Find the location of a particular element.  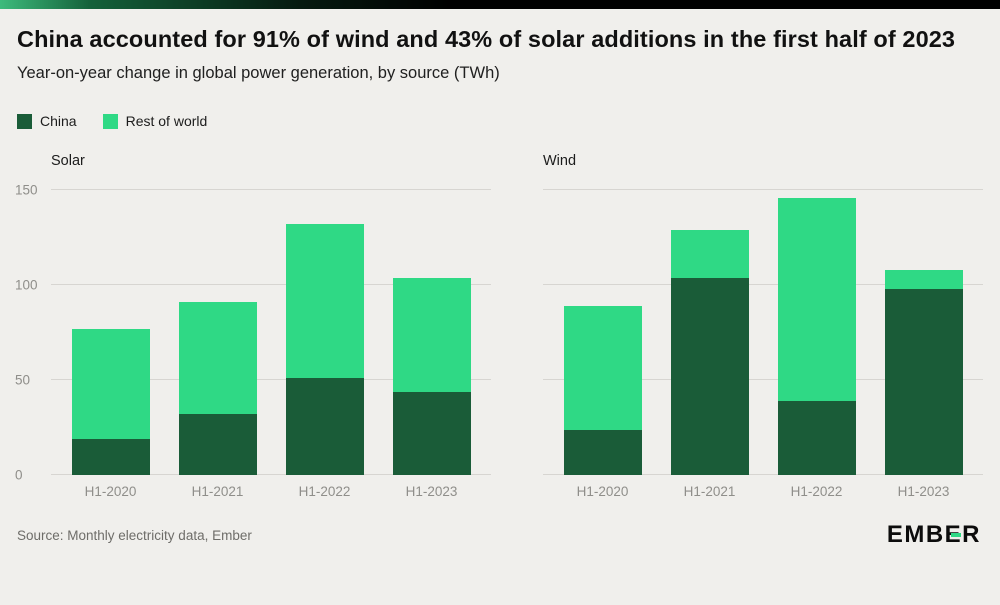

y-axis-label: 150 is located at coordinates (26, 190).